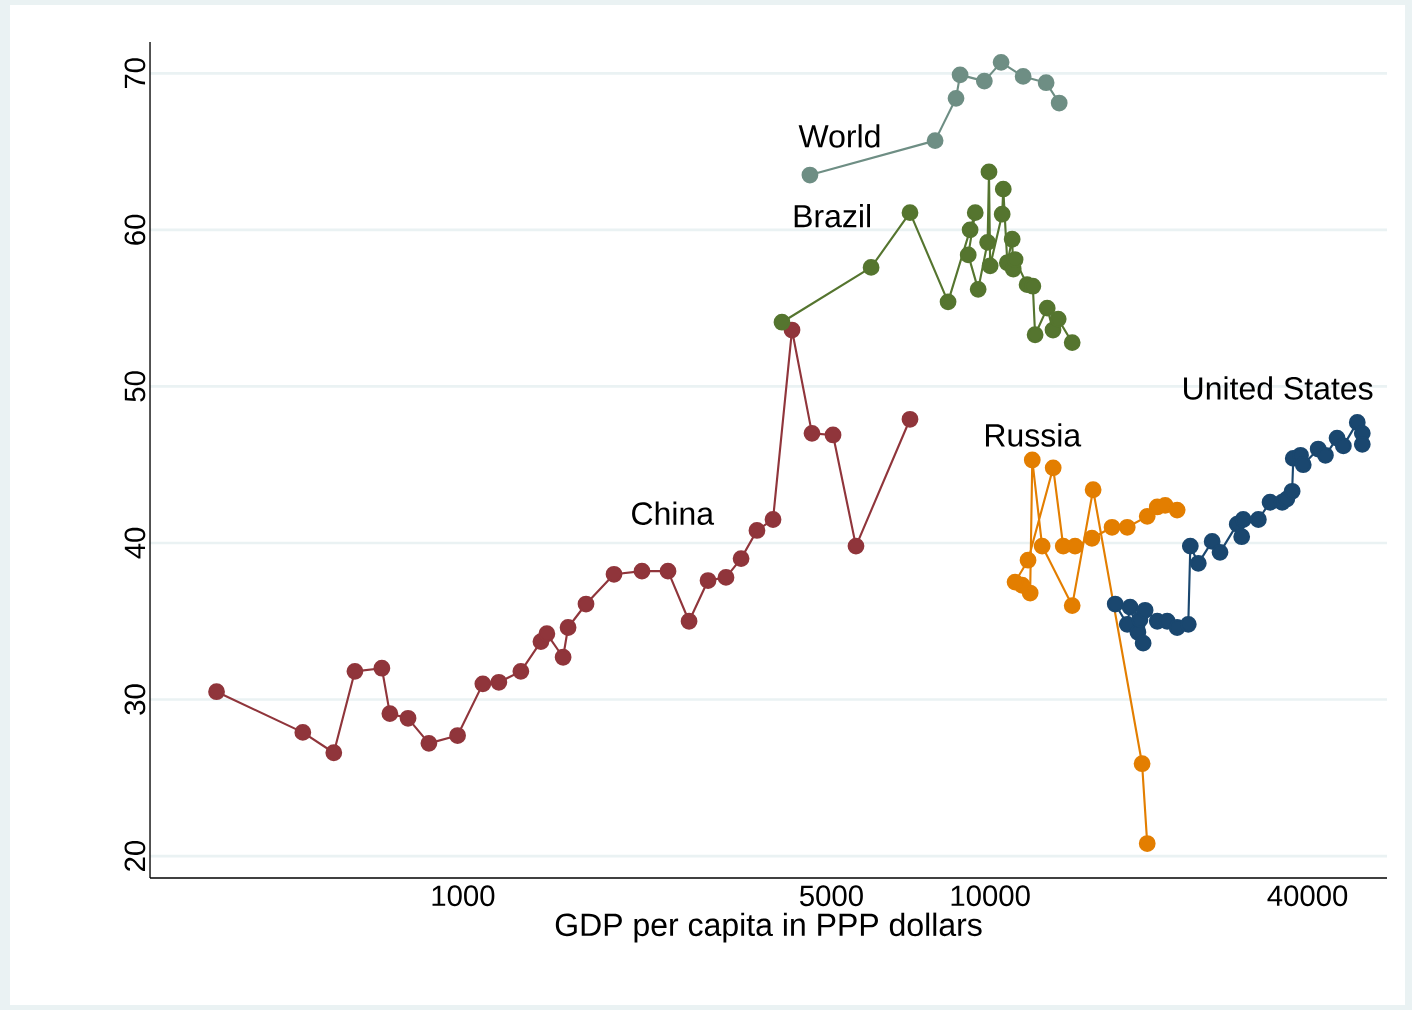 The height and width of the screenshot is (1010, 1412). I want to click on y-tick-label: 50, so click(135, 386).